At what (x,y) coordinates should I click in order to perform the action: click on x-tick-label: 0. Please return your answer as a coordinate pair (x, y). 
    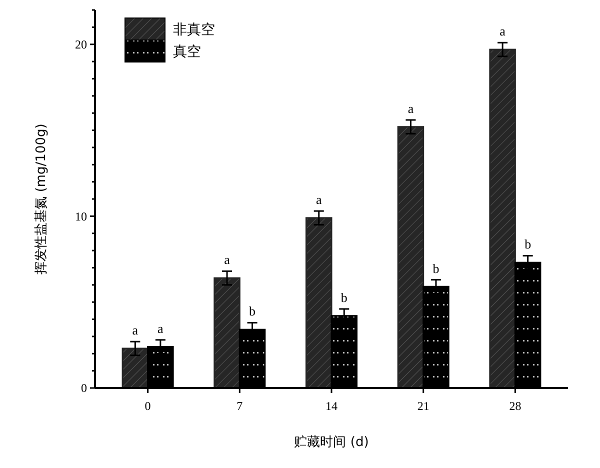
    Looking at the image, I should click on (147, 406).